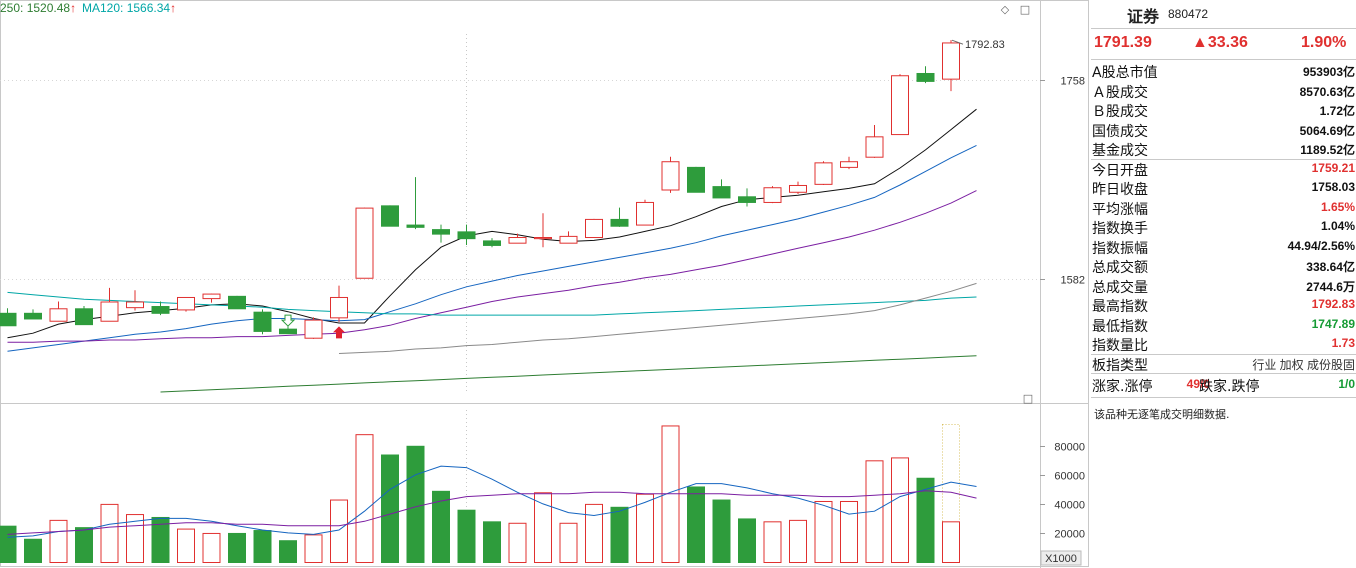 This screenshot has width=1356, height=568. What do you see at coordinates (1120, 92) in the screenshot?
I see `stat-label: Ａ股成交` at bounding box center [1120, 92].